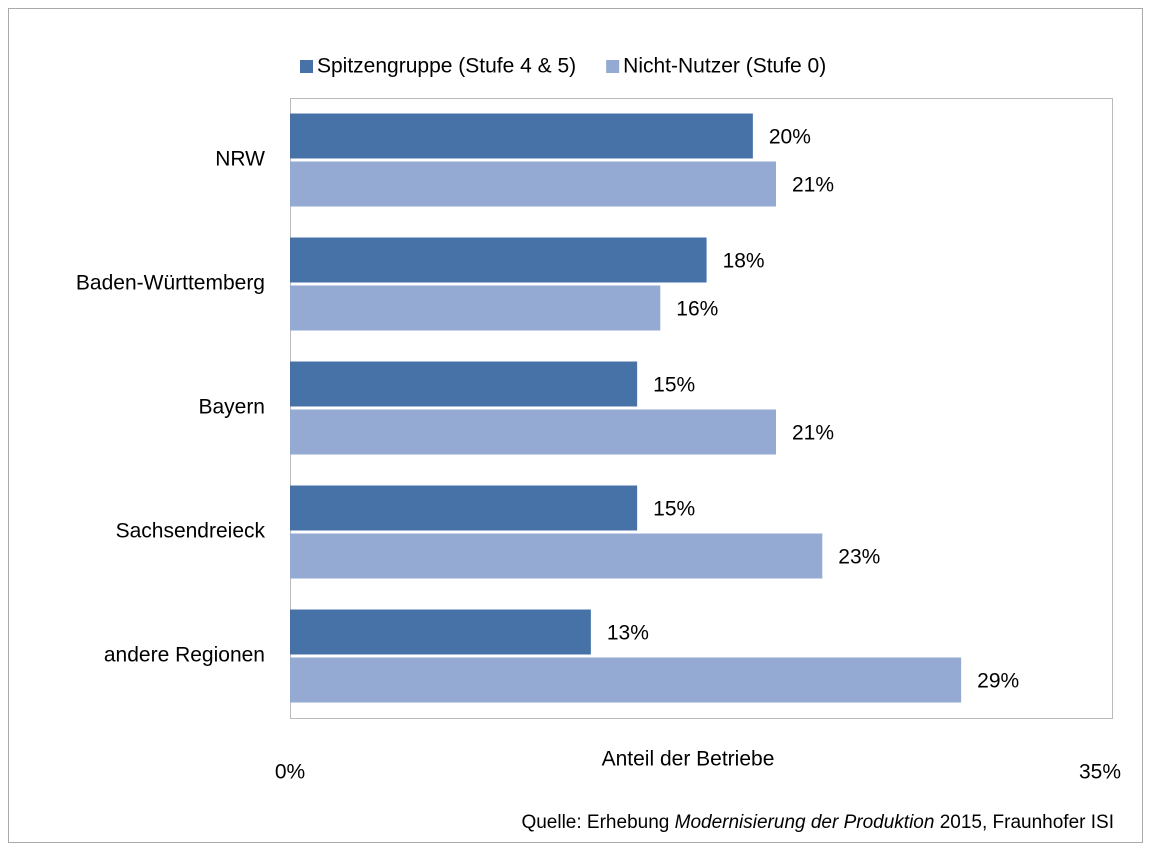 The image size is (1150, 851). Describe the element at coordinates (724, 66) in the screenshot. I see `legend-label: Nicht-Nutzer (Stufe 0)` at that location.